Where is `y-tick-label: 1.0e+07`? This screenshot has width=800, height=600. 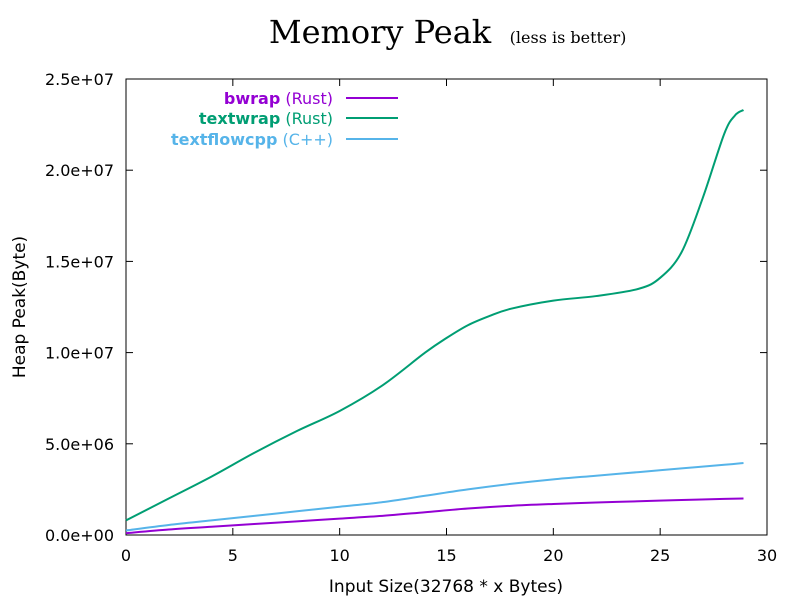
y-tick-label: 1.0e+07 is located at coordinates (79, 353).